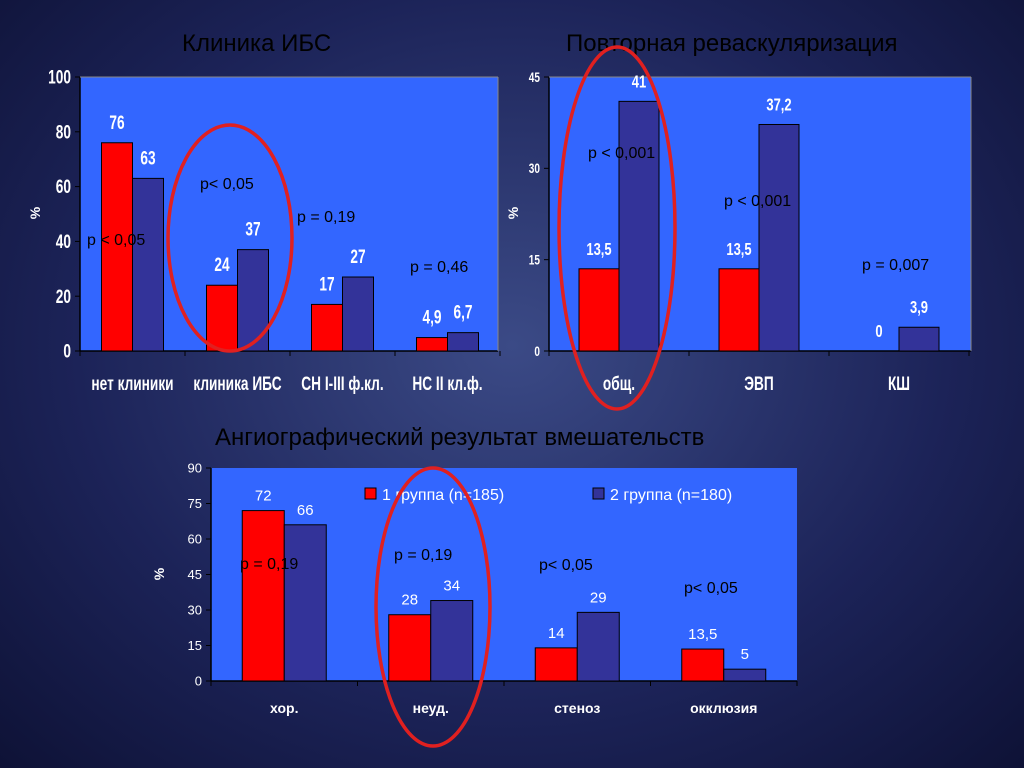 The image size is (1024, 768). I want to click on chart3-title: Ангиографический результат вмешательств, so click(460, 437).